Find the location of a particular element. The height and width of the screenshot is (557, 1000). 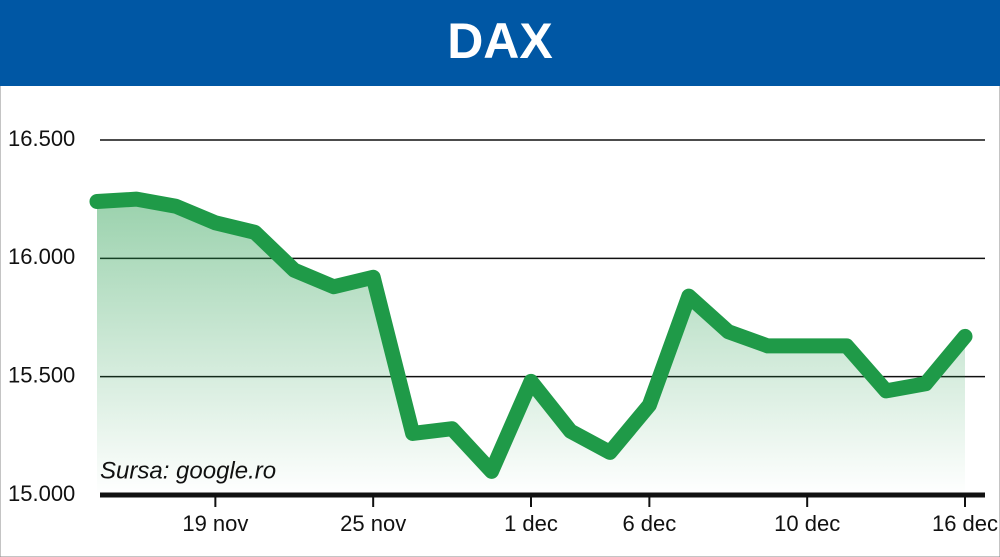

x-tick-label: 16 dec is located at coordinates (965, 523).